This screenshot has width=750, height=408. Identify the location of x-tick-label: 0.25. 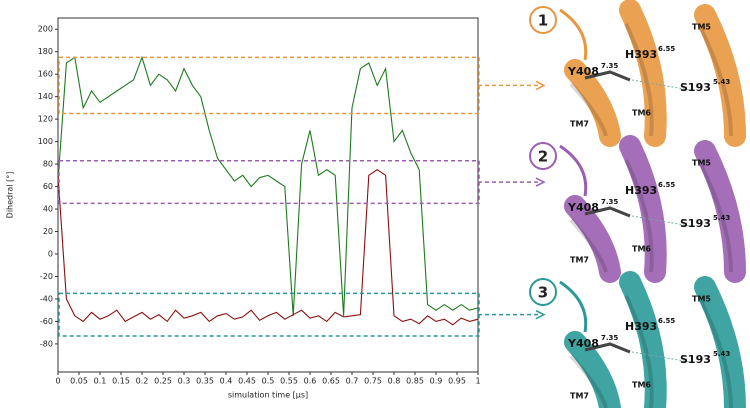
(163, 381).